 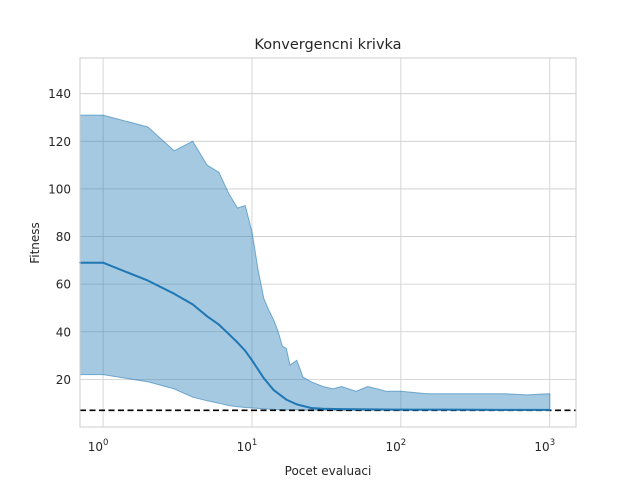 I want to click on x-tick-label: 10³, so click(x=544, y=446).